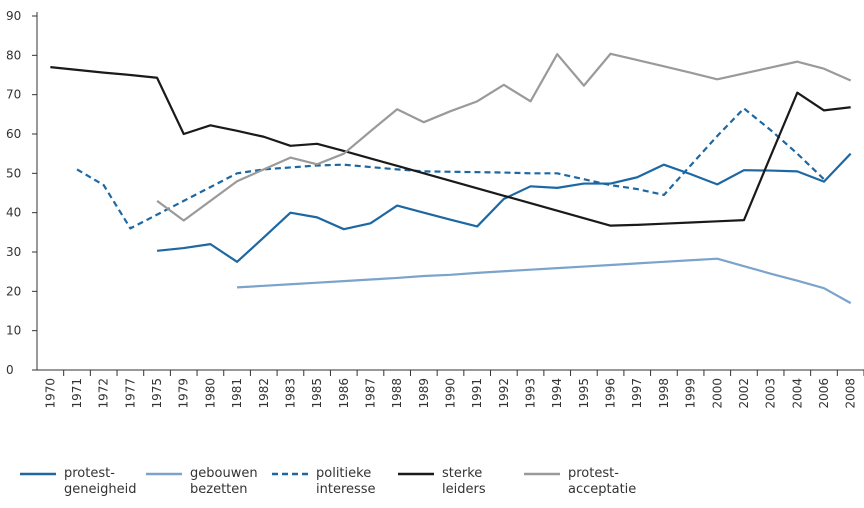  I want to click on x-tick-label: 1992, so click(504, 393).